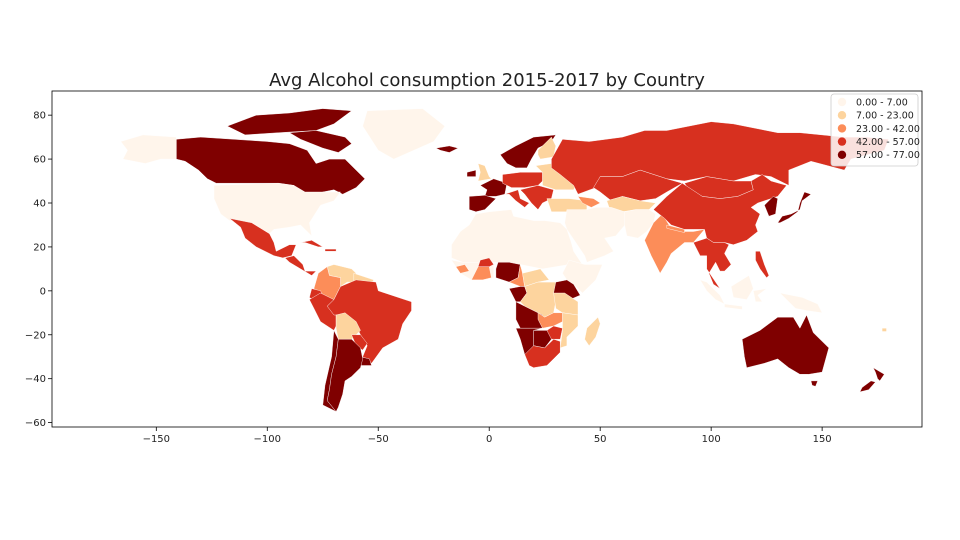  What do you see at coordinates (822, 439) in the screenshot?
I see `x-tick-label: 150` at bounding box center [822, 439].